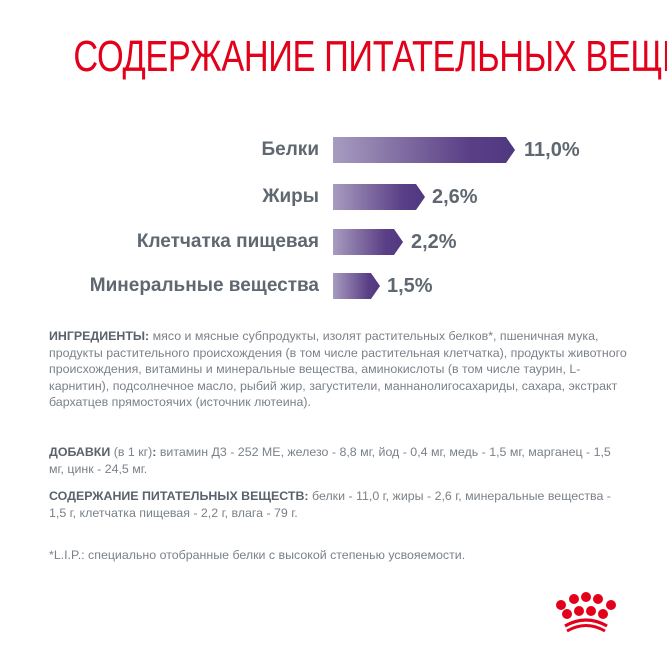 The height and width of the screenshot is (667, 667). Describe the element at coordinates (80, 452) in the screenshot. I see `additives-heading: ДОБАВКИ` at that location.